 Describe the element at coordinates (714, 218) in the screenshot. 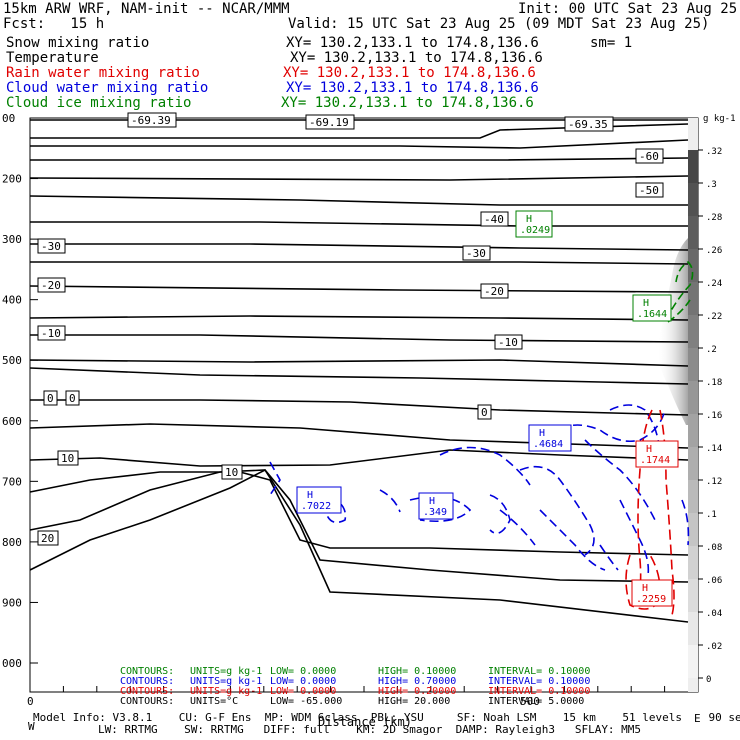

I see `colorbar-tick-label: .28` at that location.